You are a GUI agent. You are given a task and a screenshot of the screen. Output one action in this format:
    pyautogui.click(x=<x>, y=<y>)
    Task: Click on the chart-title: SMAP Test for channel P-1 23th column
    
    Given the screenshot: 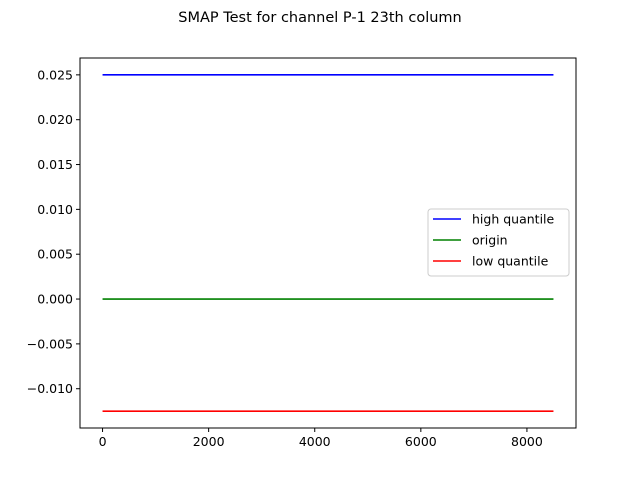 What is the action you would take?
    pyautogui.click(x=320, y=18)
    